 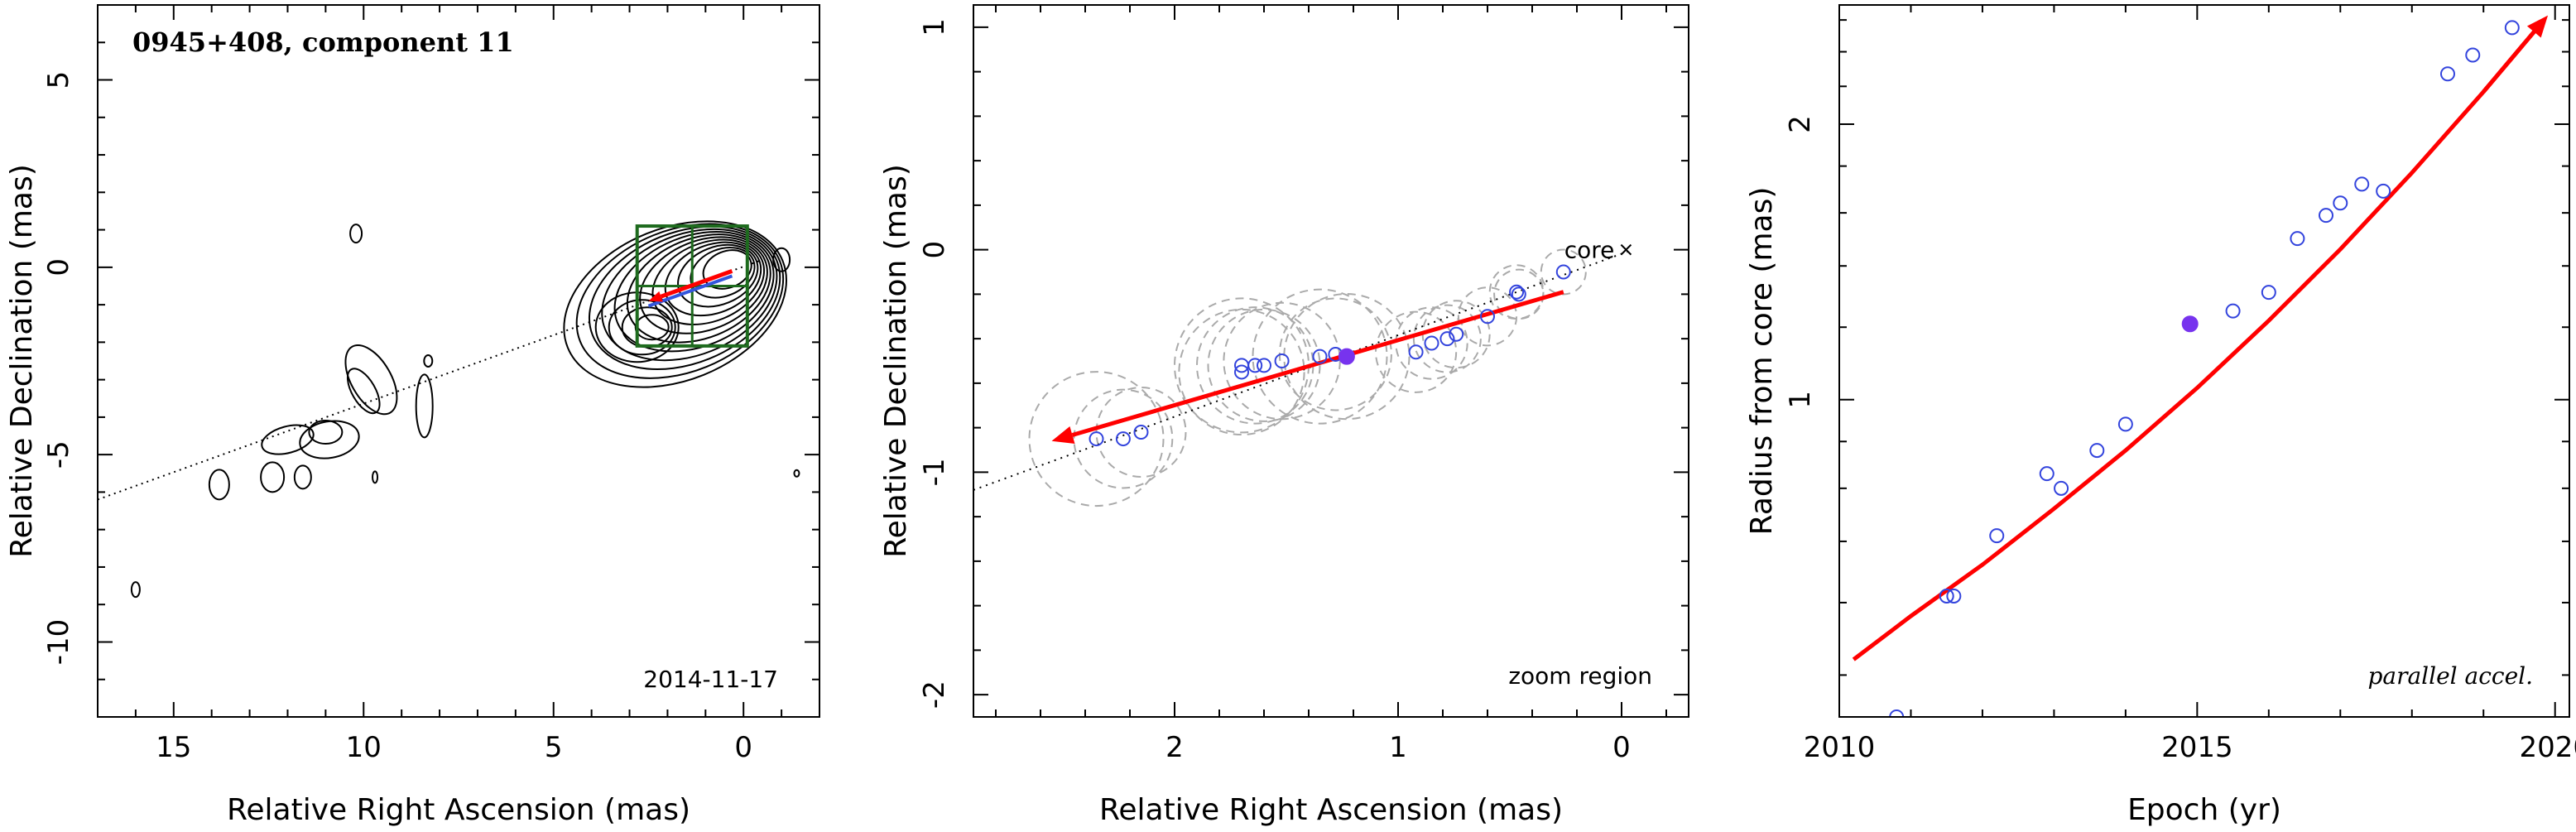 I want to click on panel3-x-tick-label: 2020, so click(x=2547, y=747).